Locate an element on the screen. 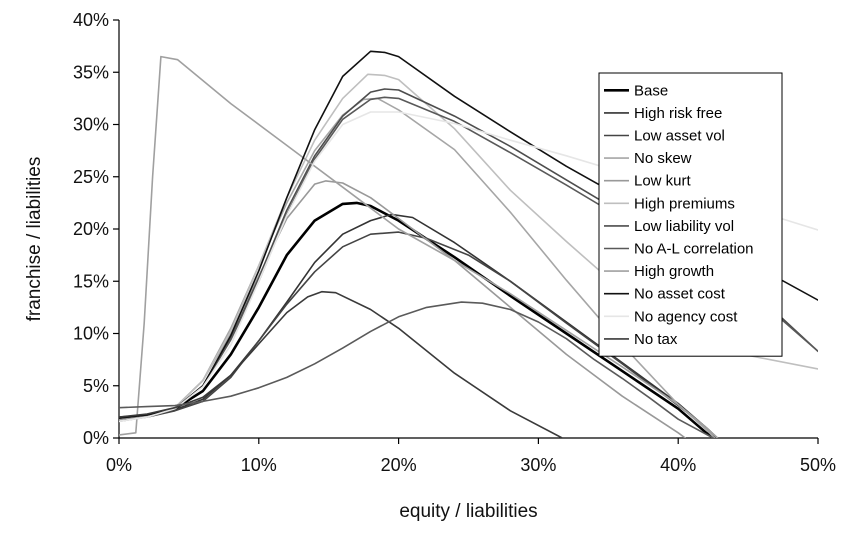 This screenshot has height=535, width=843. legend-label: No A-L correlation is located at coordinates (694, 249).